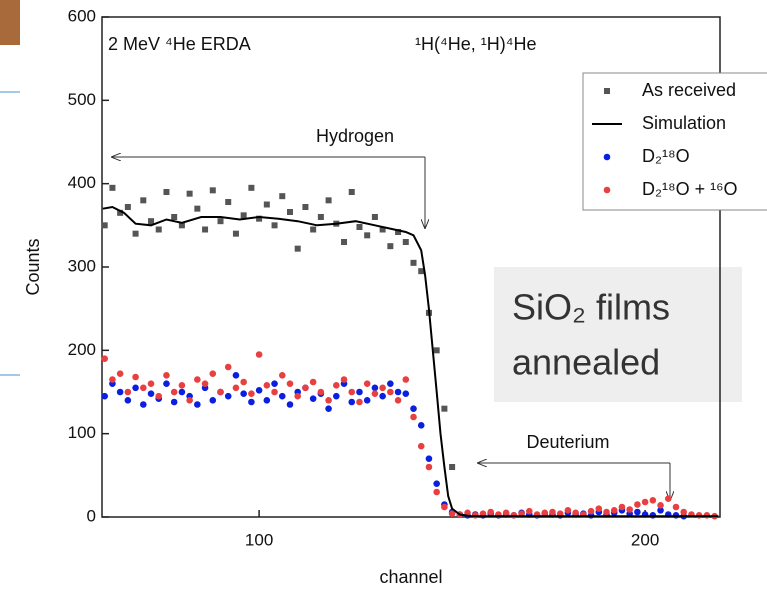 This screenshot has height=593, width=767. Describe the element at coordinates (82, 15) in the screenshot. I see `y-tick-label: 600` at that location.